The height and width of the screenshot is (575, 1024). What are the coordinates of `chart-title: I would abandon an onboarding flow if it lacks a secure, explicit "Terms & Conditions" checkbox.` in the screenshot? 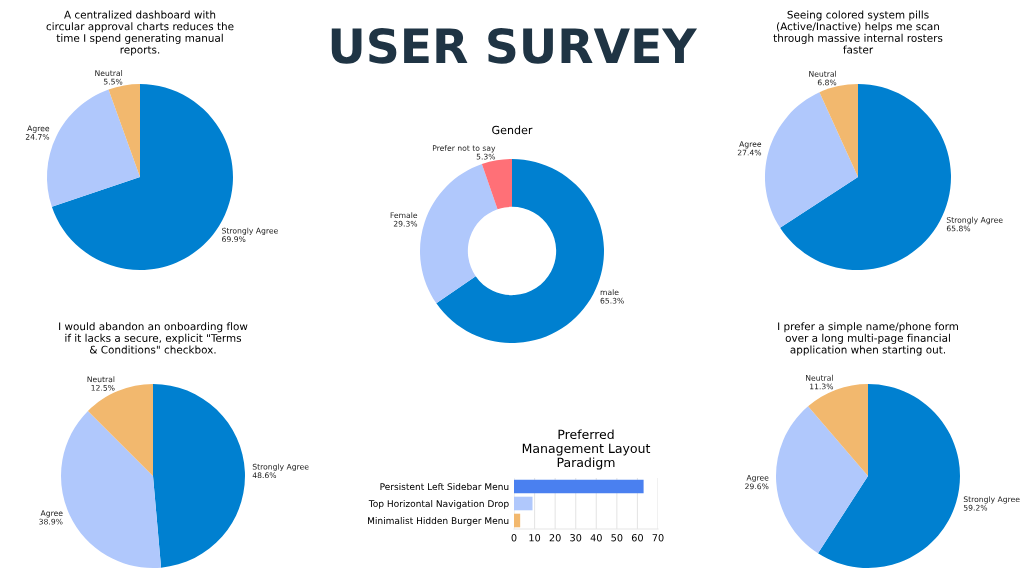 It's located at (153, 338).